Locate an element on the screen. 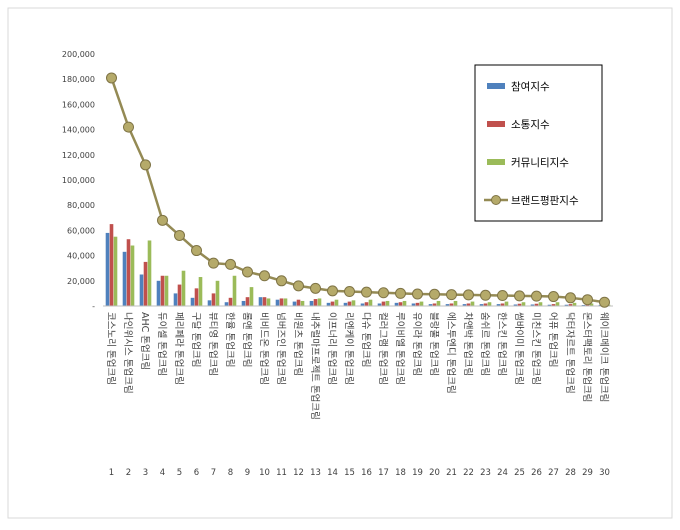 The image size is (680, 530). bar-소통지수-1 is located at coordinates (111, 265).